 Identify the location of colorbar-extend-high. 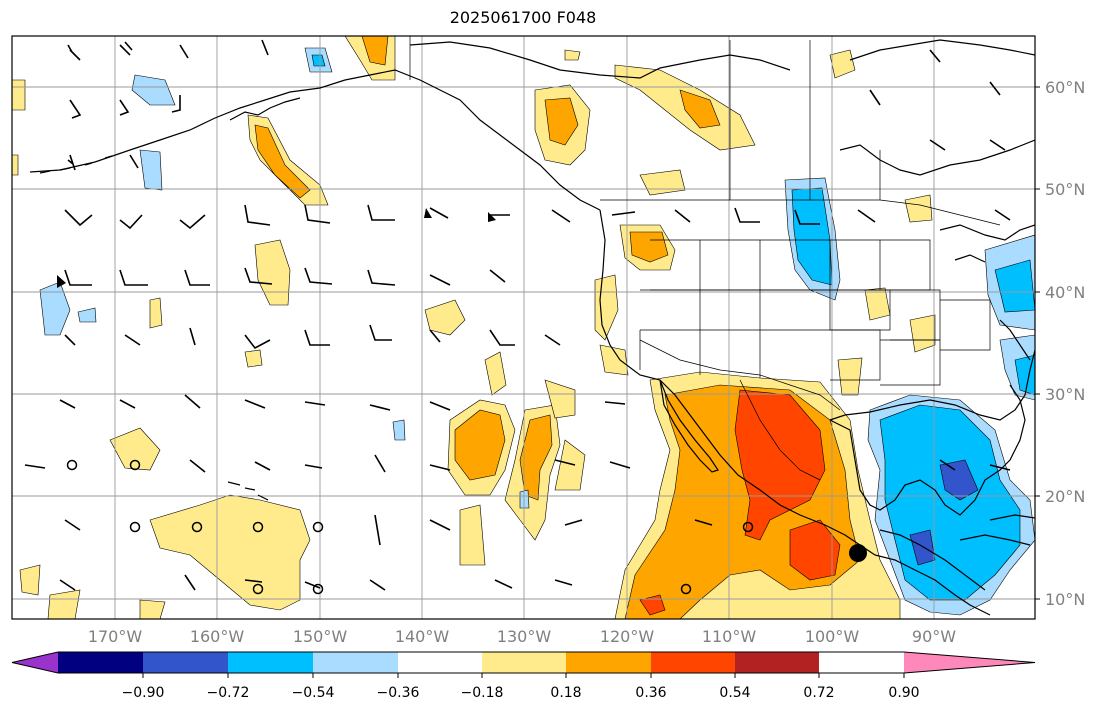
(969, 662).